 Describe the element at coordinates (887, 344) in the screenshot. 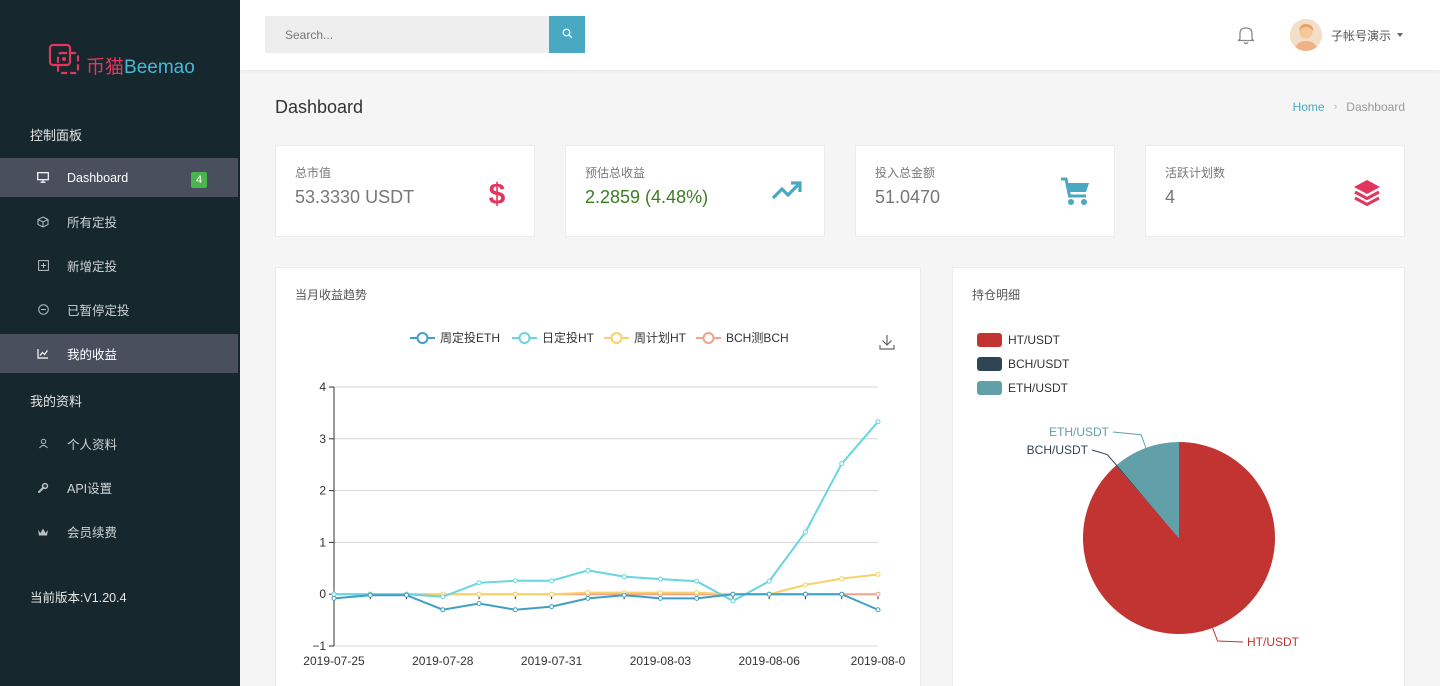

I see `download-icon` at that location.